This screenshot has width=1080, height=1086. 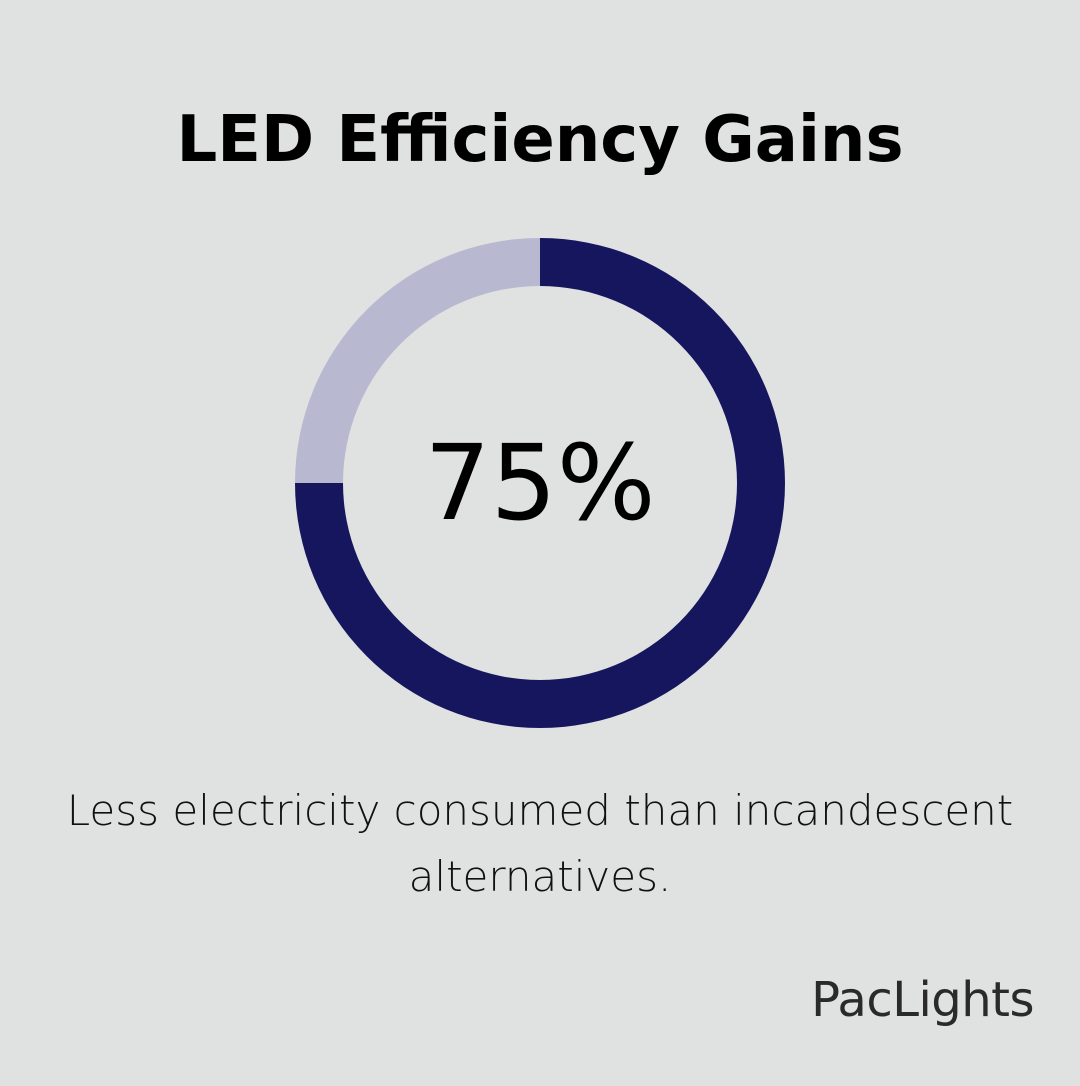 What do you see at coordinates (540, 140) in the screenshot?
I see `chart-title: LED Efficiency Gains` at bounding box center [540, 140].